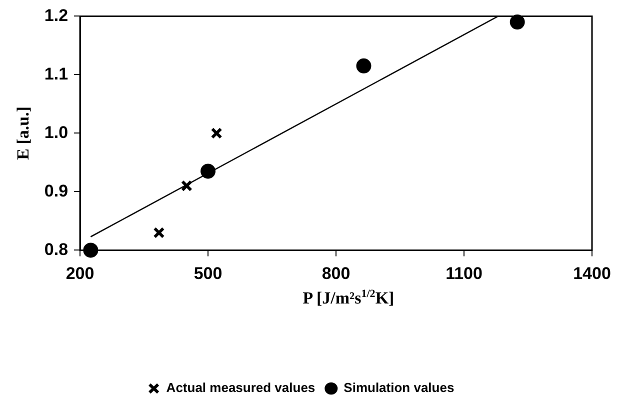 The image size is (624, 415). What do you see at coordinates (56, 190) in the screenshot?
I see `y-tick-label: 0.9` at bounding box center [56, 190].